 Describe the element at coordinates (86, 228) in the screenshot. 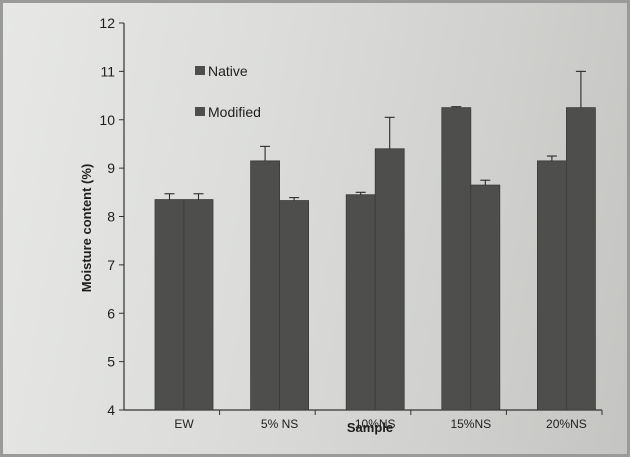

I see `y-axis-title: Moisture content (%)` at that location.